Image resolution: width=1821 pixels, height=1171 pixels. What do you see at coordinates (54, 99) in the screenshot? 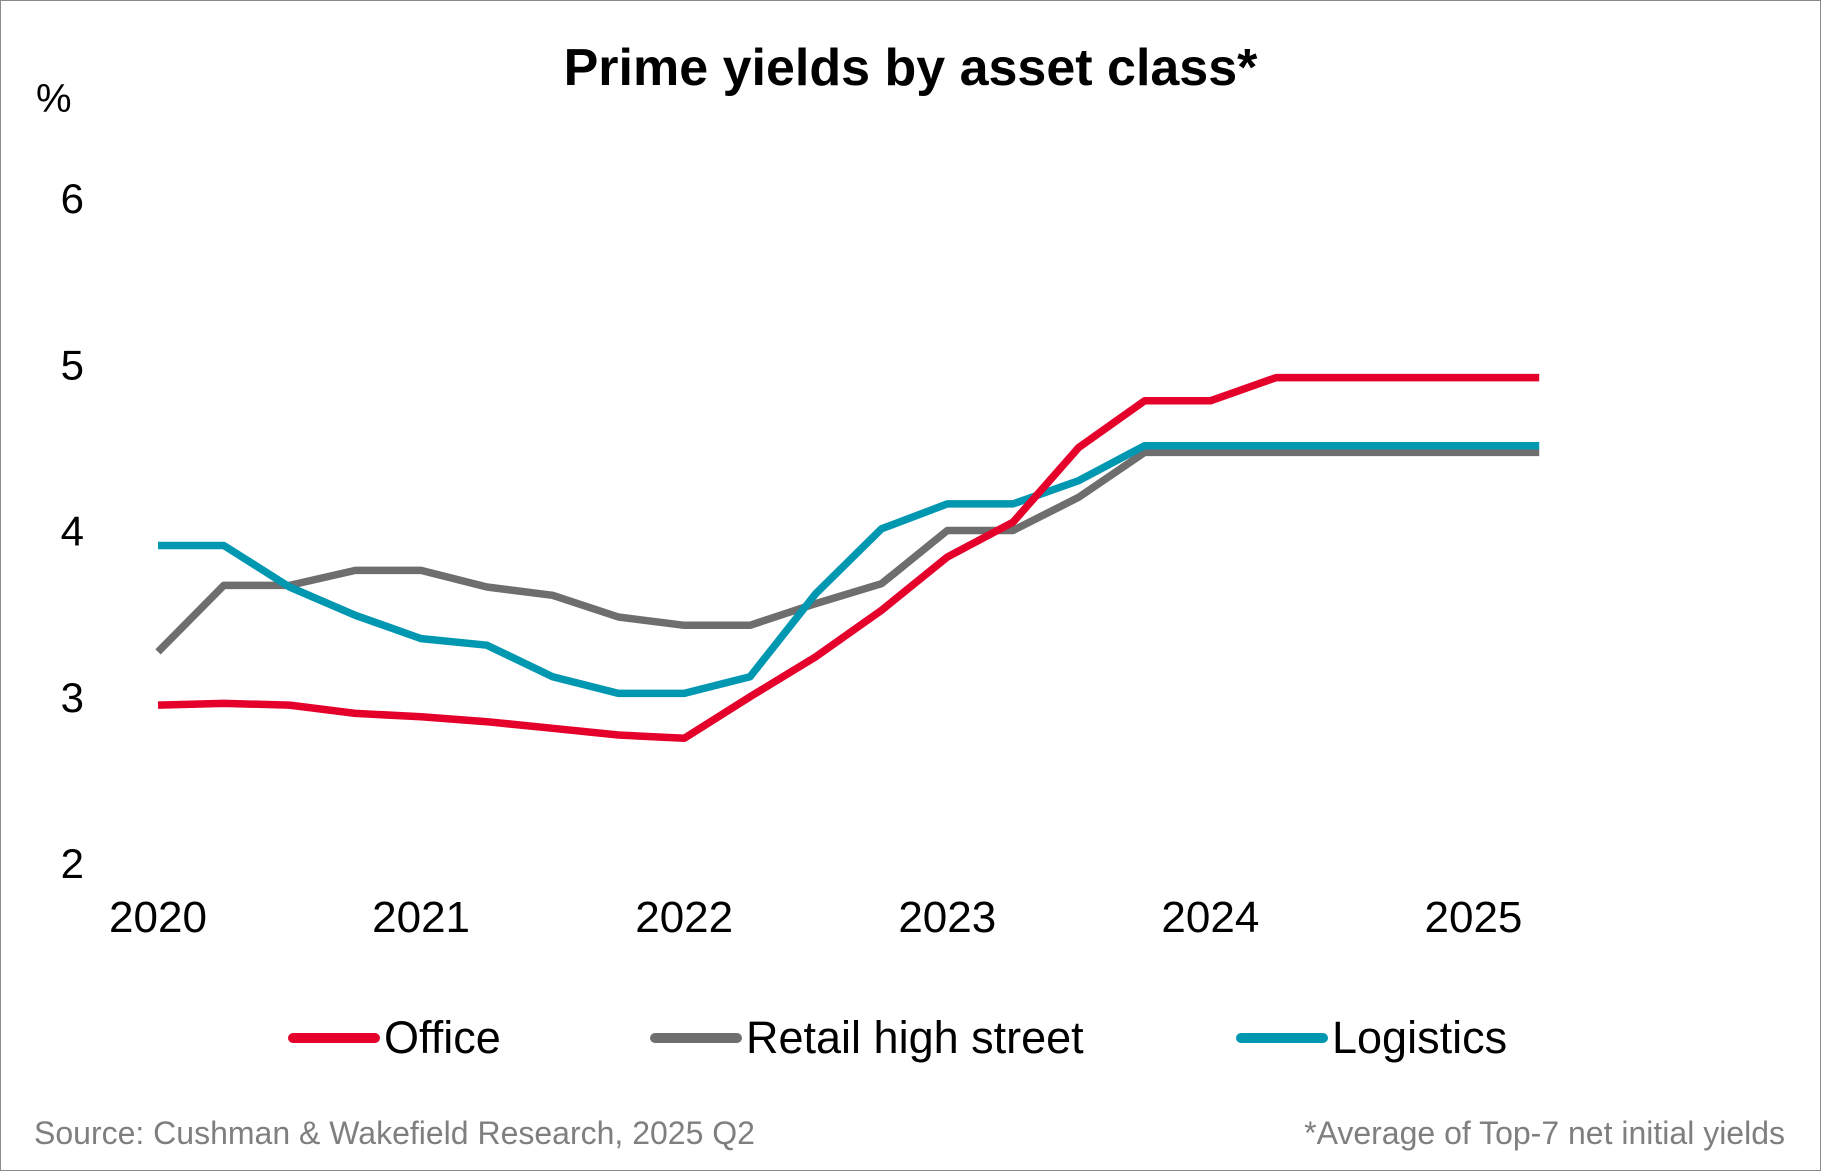
I see `y-axis-unit-label: %` at bounding box center [54, 99].